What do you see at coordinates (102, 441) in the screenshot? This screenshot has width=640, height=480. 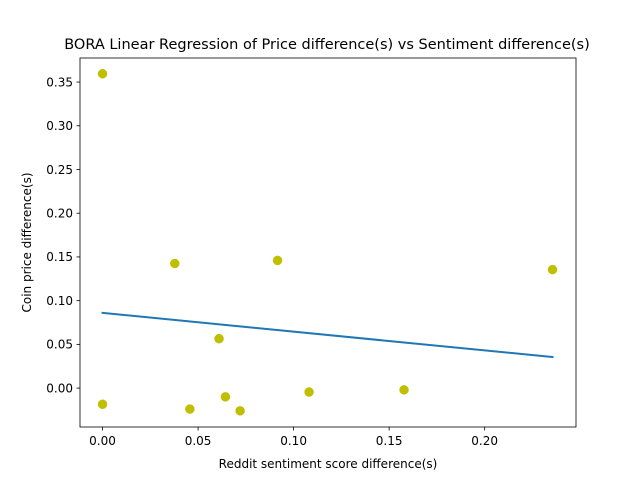 I see `x-tick-label: 0.00` at bounding box center [102, 441].